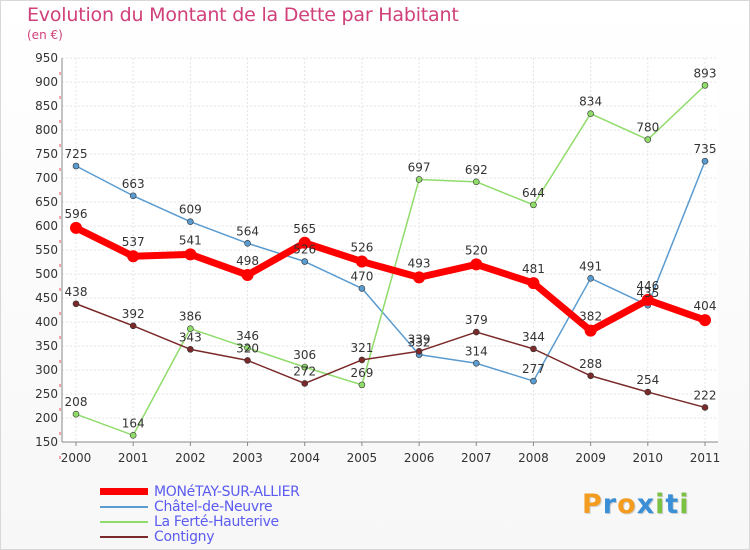 The height and width of the screenshot is (550, 750). What do you see at coordinates (476, 250) in the screenshot?
I see `data-label: 520` at bounding box center [476, 250].